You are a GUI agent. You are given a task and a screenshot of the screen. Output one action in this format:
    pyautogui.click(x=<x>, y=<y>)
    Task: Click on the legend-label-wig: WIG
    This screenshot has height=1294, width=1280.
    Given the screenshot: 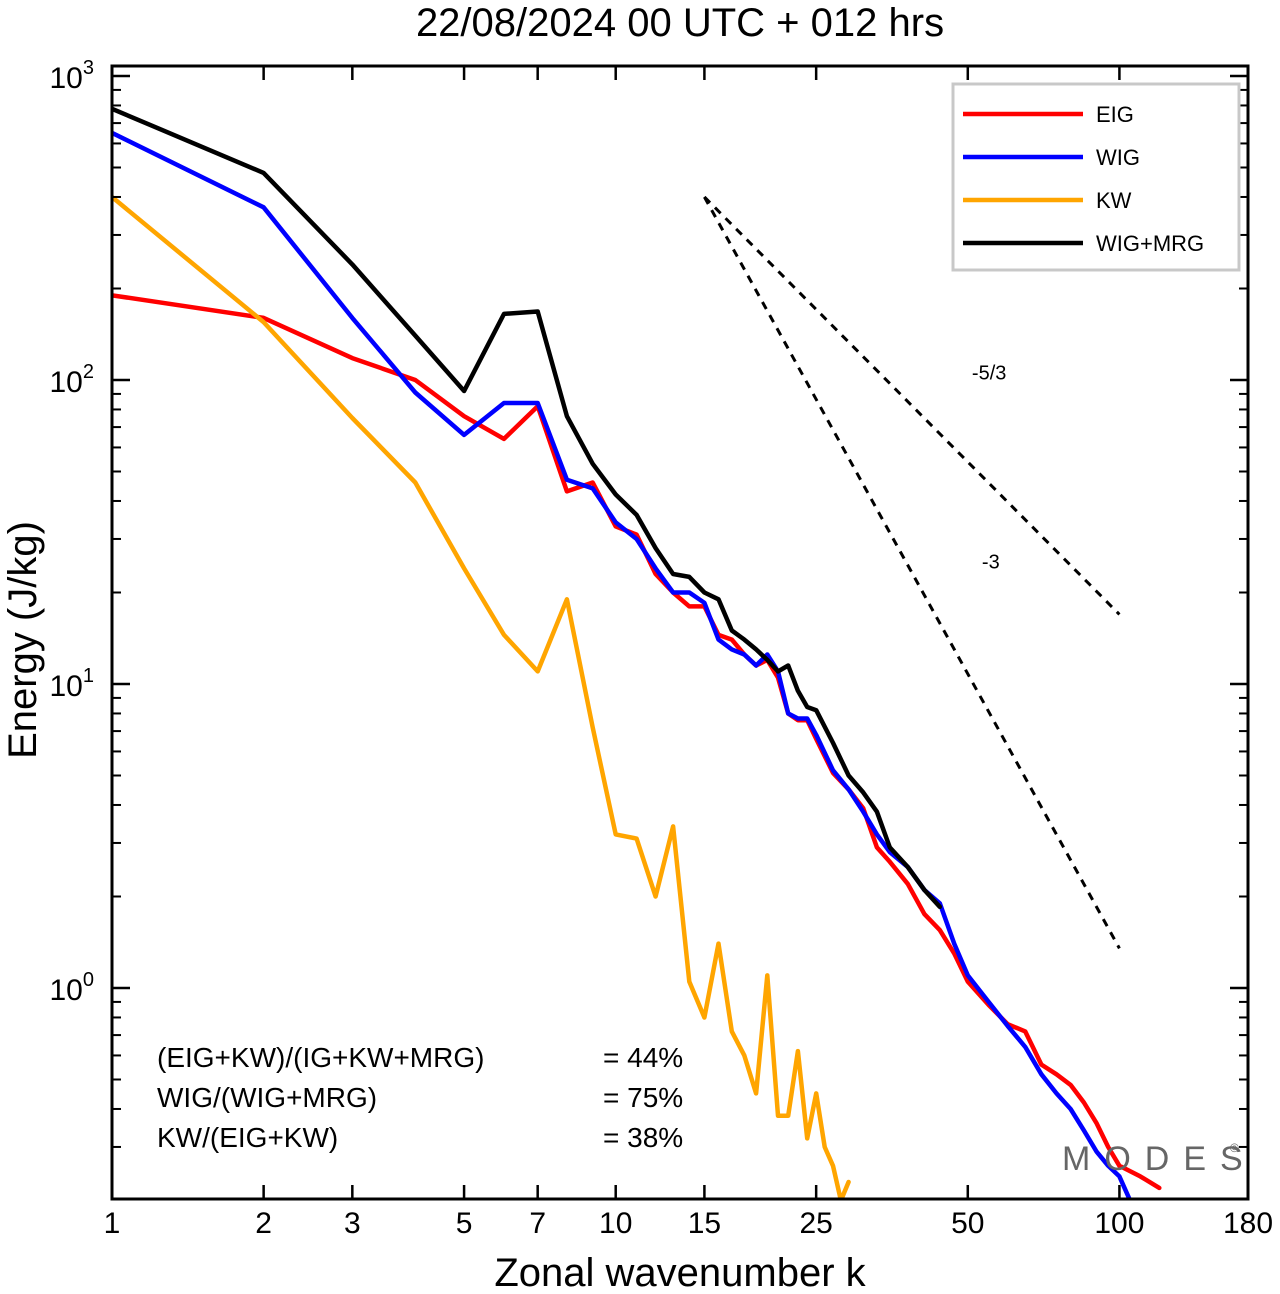 What is the action you would take?
    pyautogui.click(x=1118, y=157)
    